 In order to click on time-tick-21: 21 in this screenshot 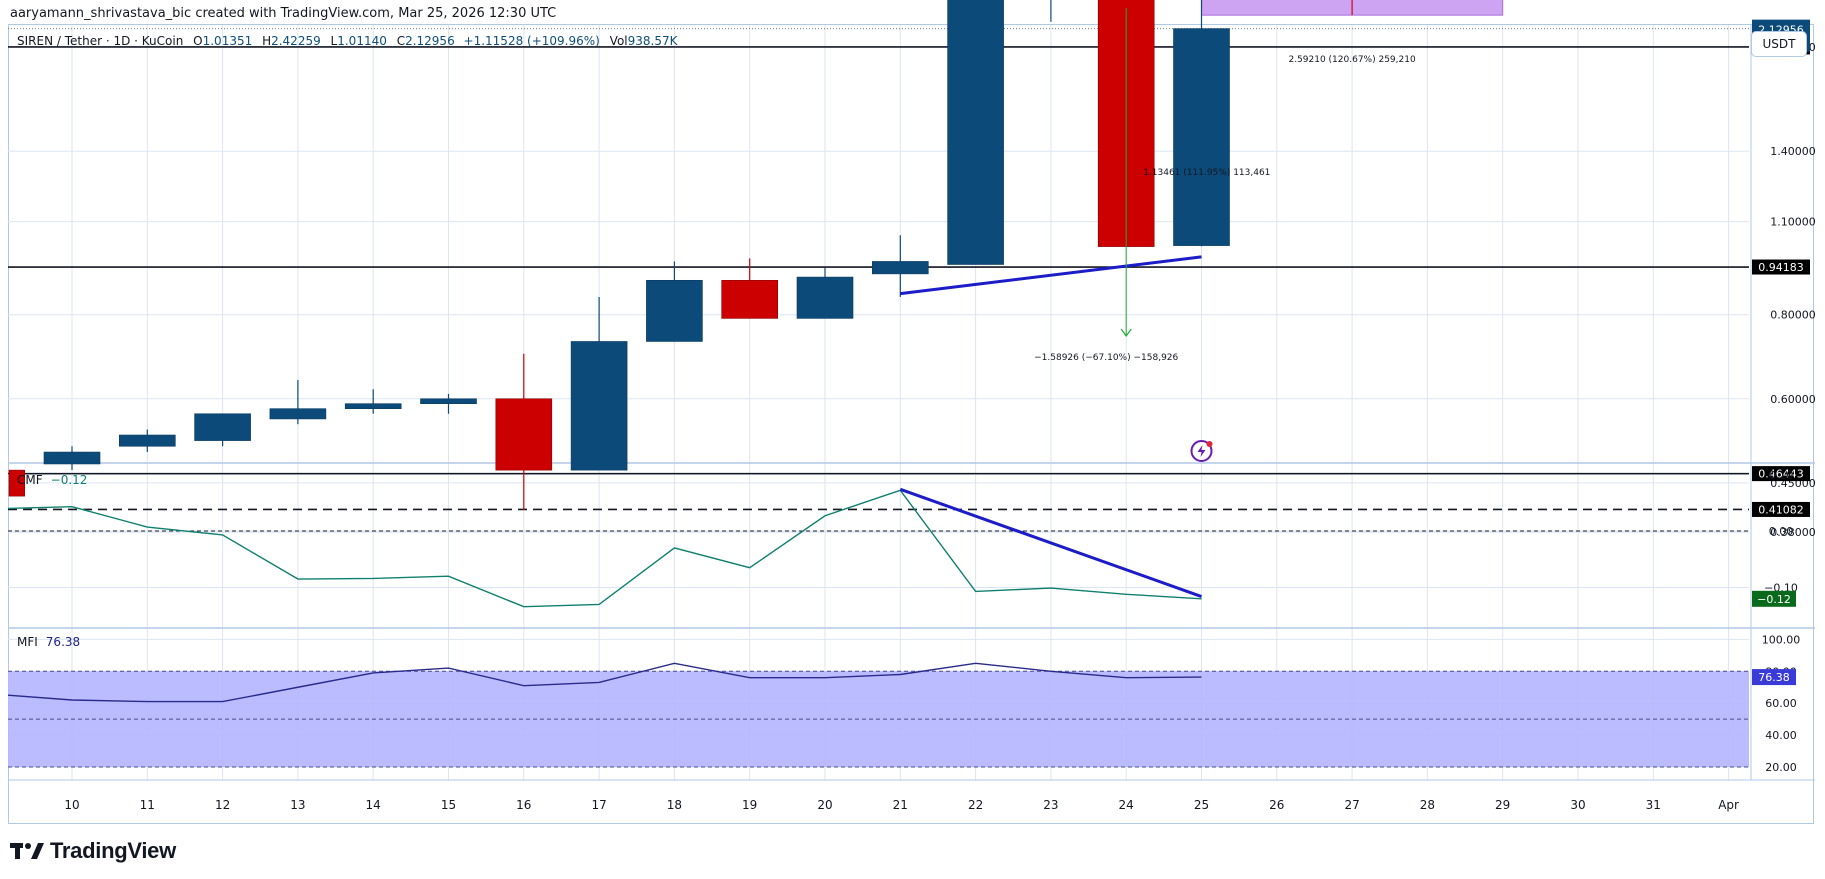, I will do `click(900, 805)`.